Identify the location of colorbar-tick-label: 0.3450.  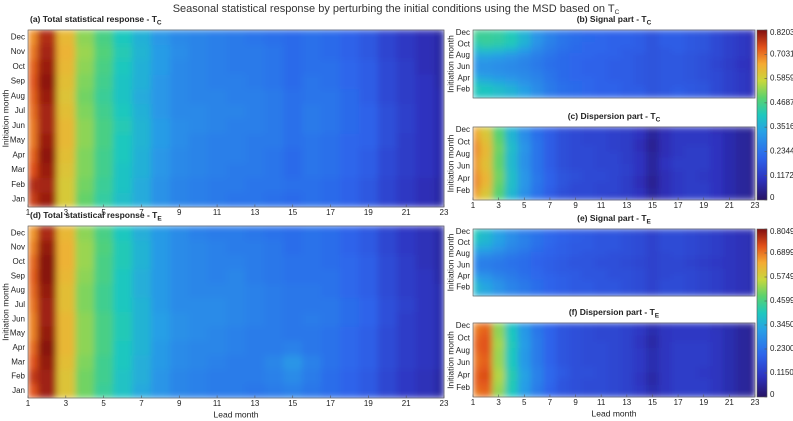
(781, 324).